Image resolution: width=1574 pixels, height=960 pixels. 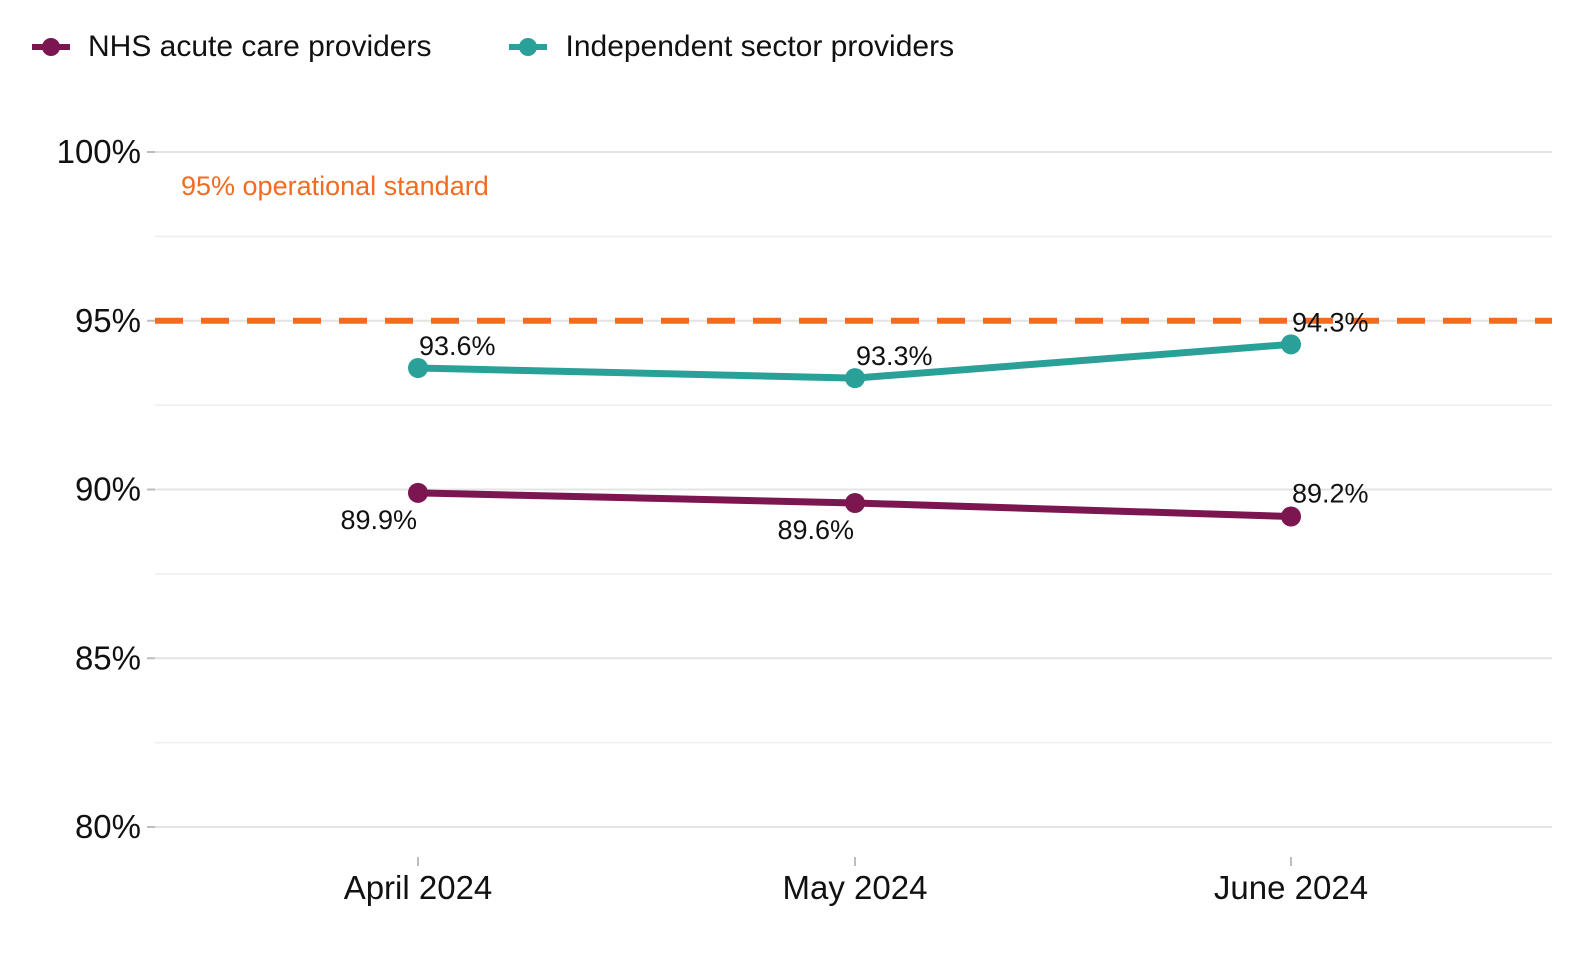 I want to click on legend-dot-nhs, so click(x=51, y=47).